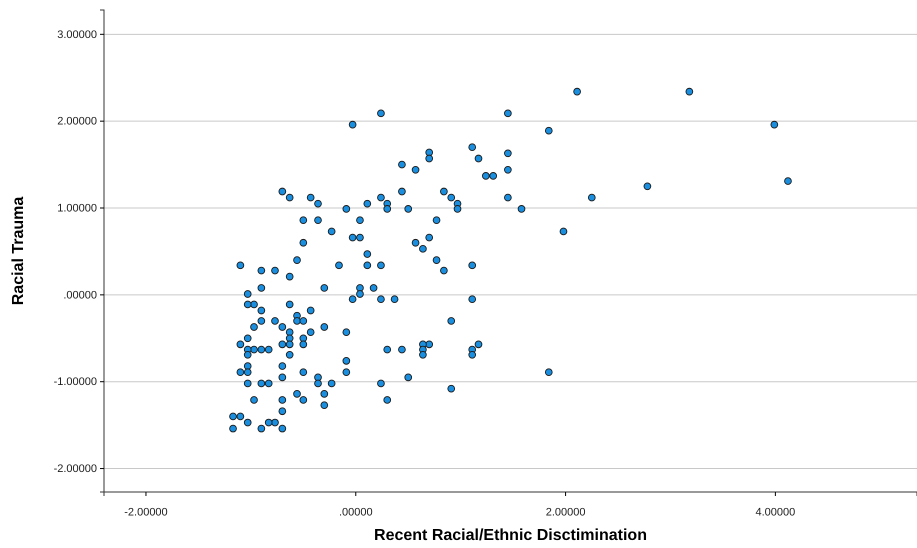 The width and height of the screenshot is (917, 548). I want to click on x-tick-label: .00000, so click(355, 512).